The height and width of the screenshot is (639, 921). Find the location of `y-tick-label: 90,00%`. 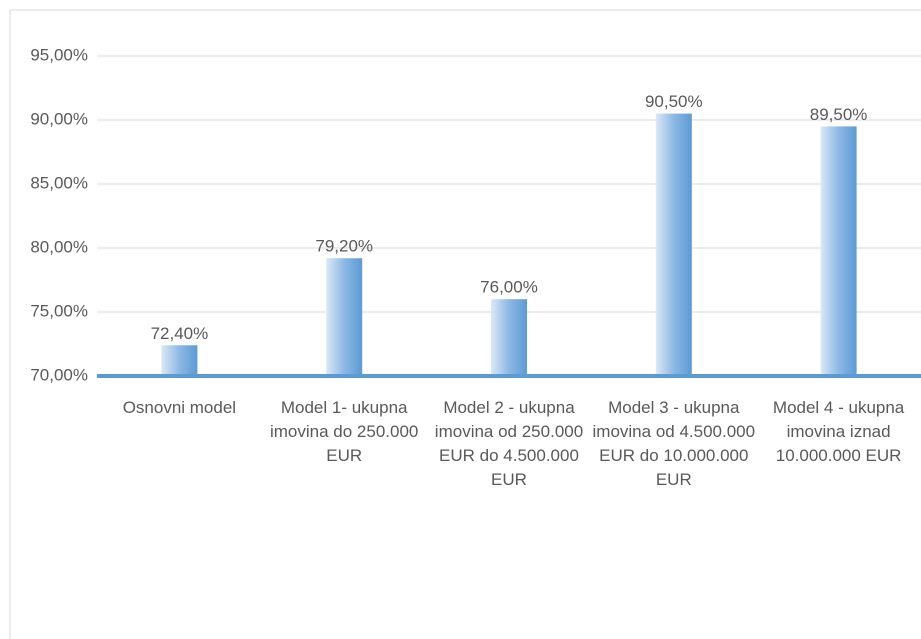

y-tick-label: 90,00% is located at coordinates (59, 118).